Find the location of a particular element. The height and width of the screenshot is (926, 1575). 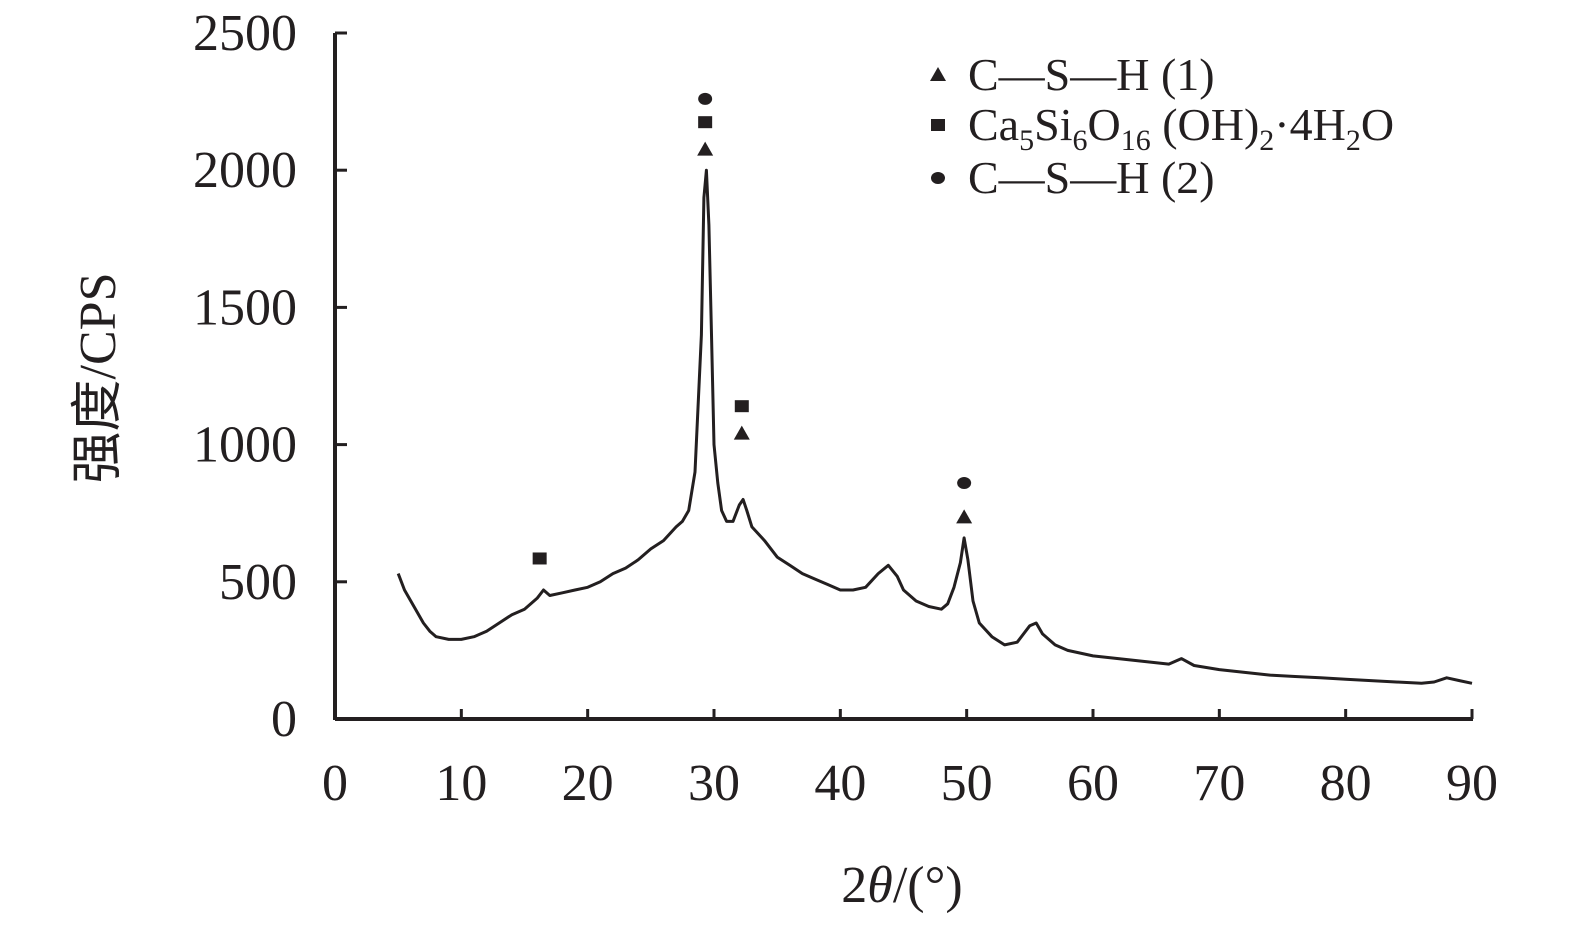

legend-label-part: C—S—H (1) is located at coordinates (1091, 74).